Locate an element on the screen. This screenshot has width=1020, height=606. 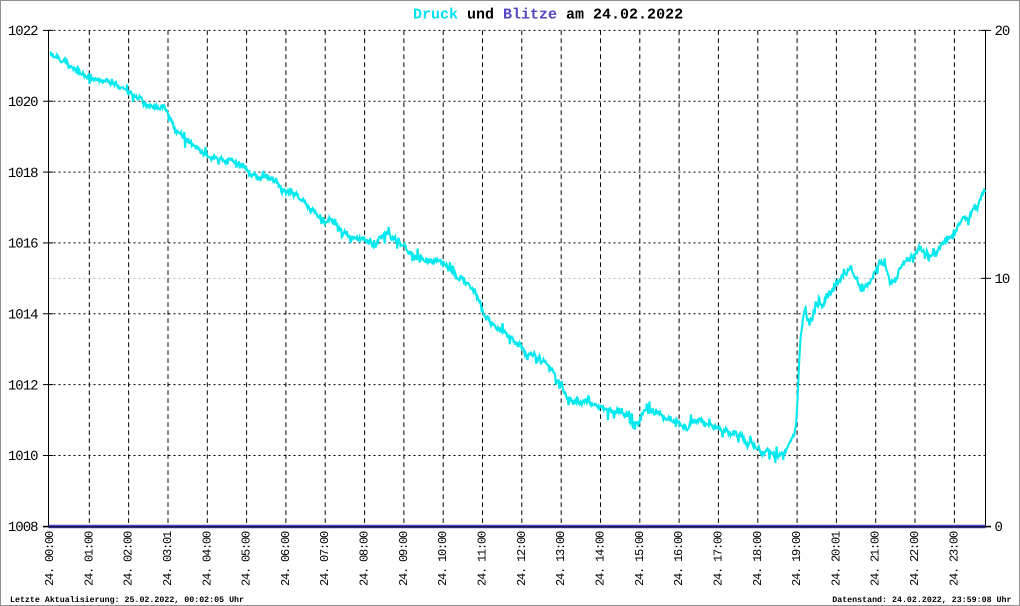
svg-text: 1010 is located at coordinates (23, 457).